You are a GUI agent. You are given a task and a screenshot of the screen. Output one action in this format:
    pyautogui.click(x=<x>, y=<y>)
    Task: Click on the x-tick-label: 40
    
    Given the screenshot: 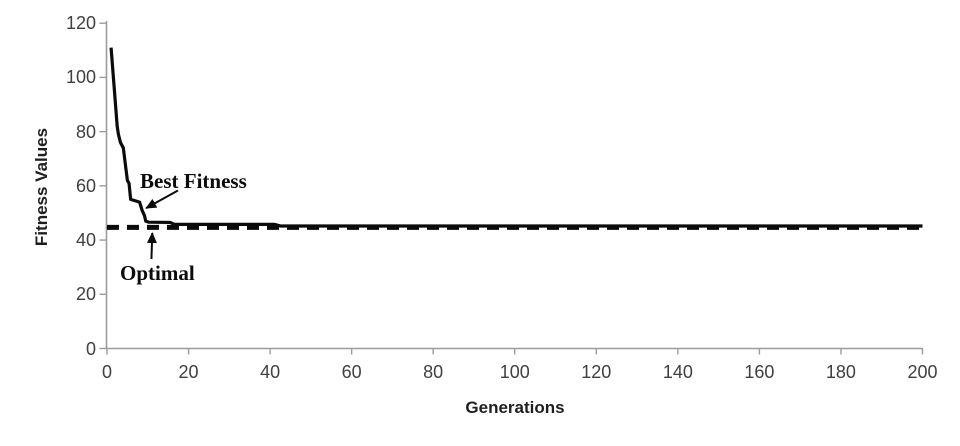 What is the action you would take?
    pyautogui.click(x=270, y=372)
    